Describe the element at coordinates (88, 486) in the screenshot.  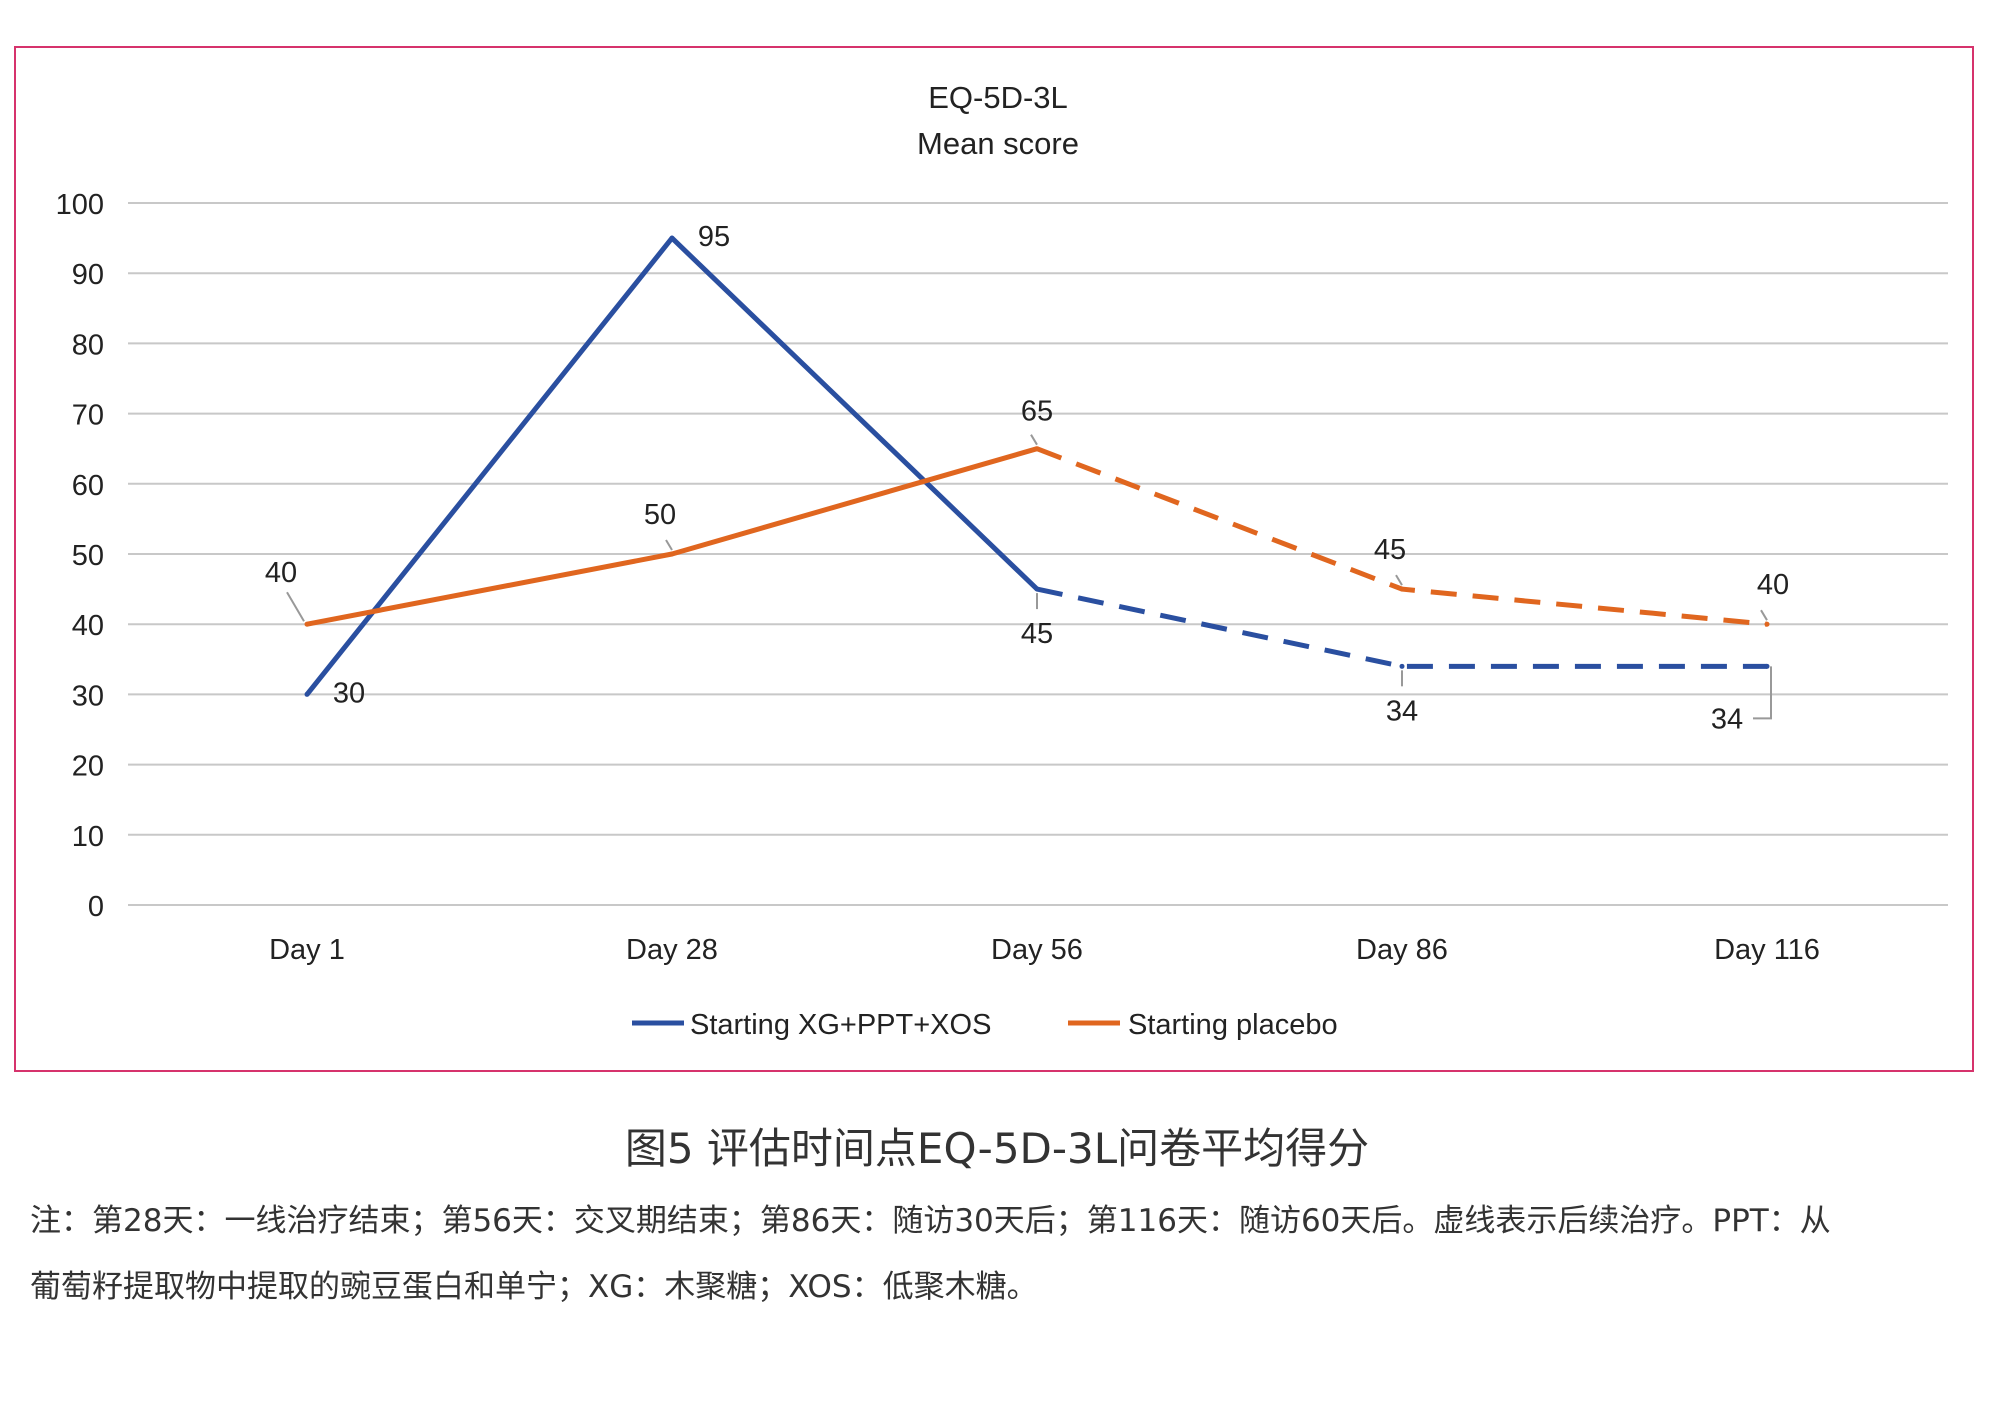
I see `y-tick-label-60: 60` at that location.